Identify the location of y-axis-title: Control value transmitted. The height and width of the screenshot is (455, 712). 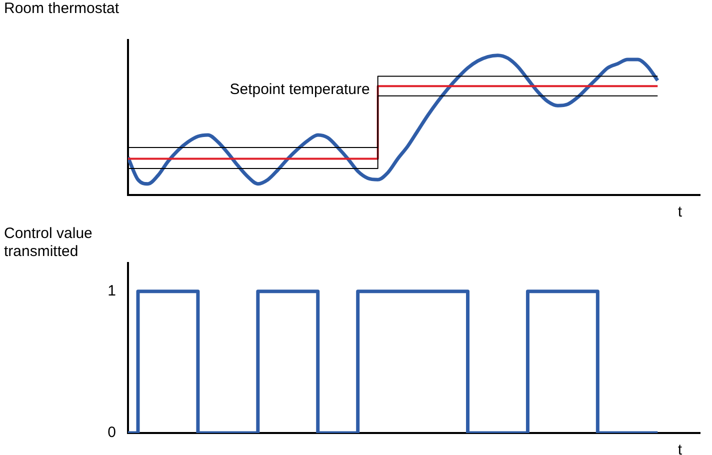
(49, 243).